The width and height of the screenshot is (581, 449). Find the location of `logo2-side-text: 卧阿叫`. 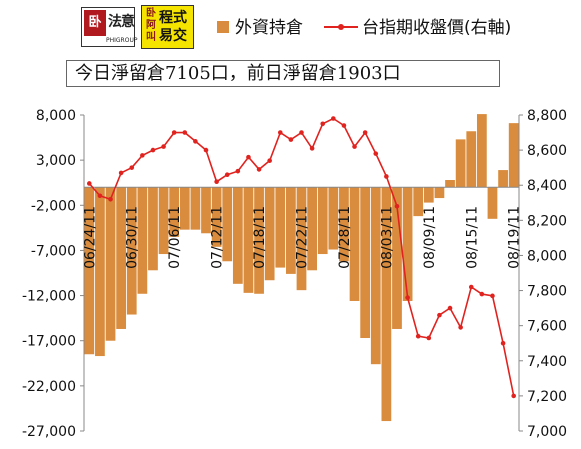

logo2-side-text: 卧阿叫 is located at coordinates (151, 25).